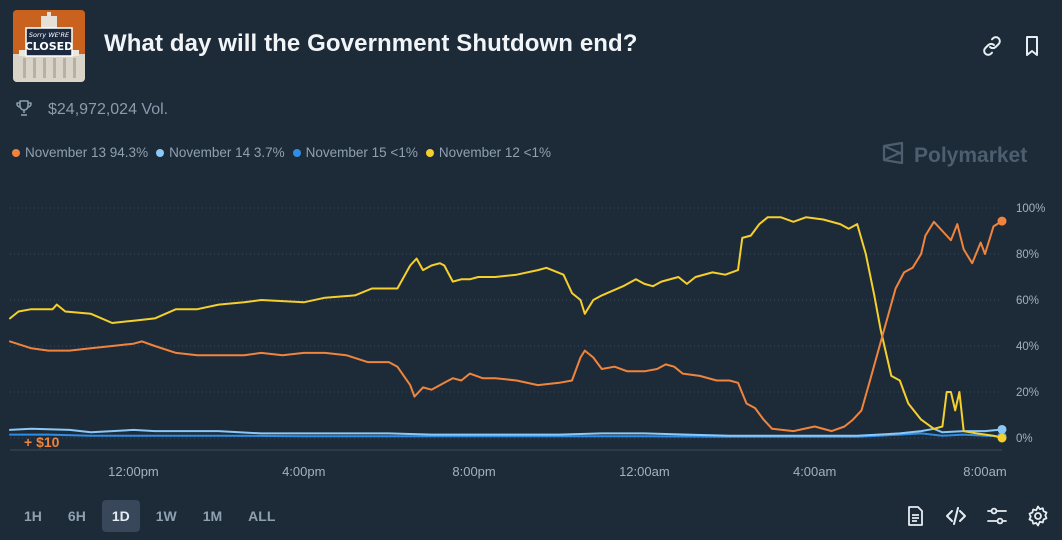 This screenshot has height=540, width=1062. What do you see at coordinates (1027, 393) in the screenshot?
I see `y-tick-label: 20%` at bounding box center [1027, 393].